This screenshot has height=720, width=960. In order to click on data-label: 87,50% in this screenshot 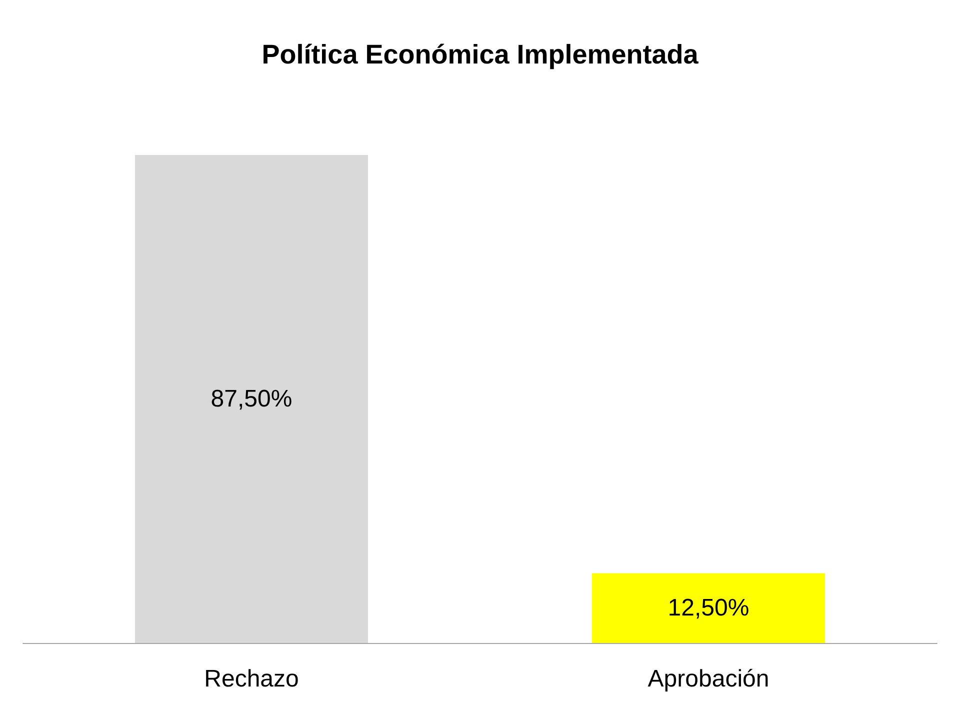, I will do `click(251, 399)`.